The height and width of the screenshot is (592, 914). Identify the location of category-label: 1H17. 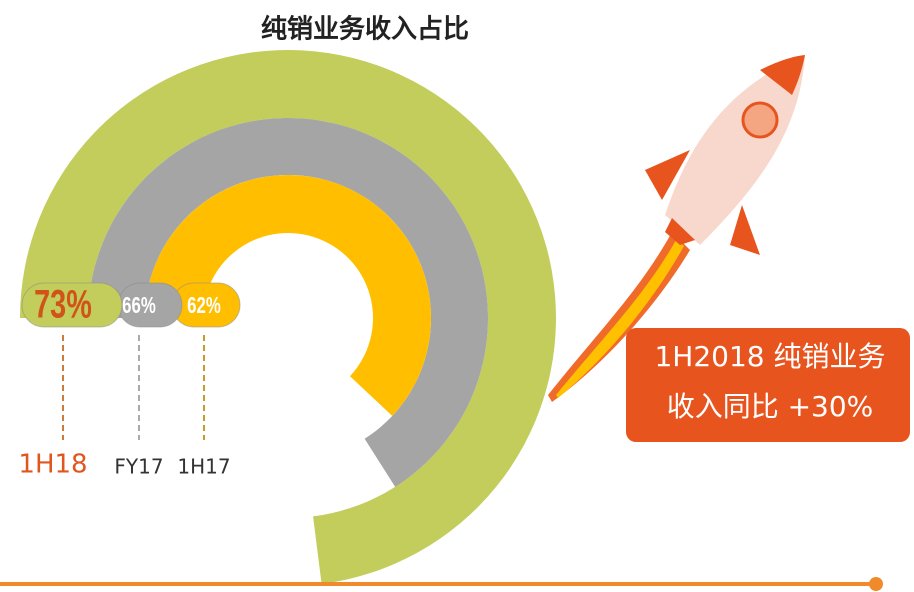
(203, 467).